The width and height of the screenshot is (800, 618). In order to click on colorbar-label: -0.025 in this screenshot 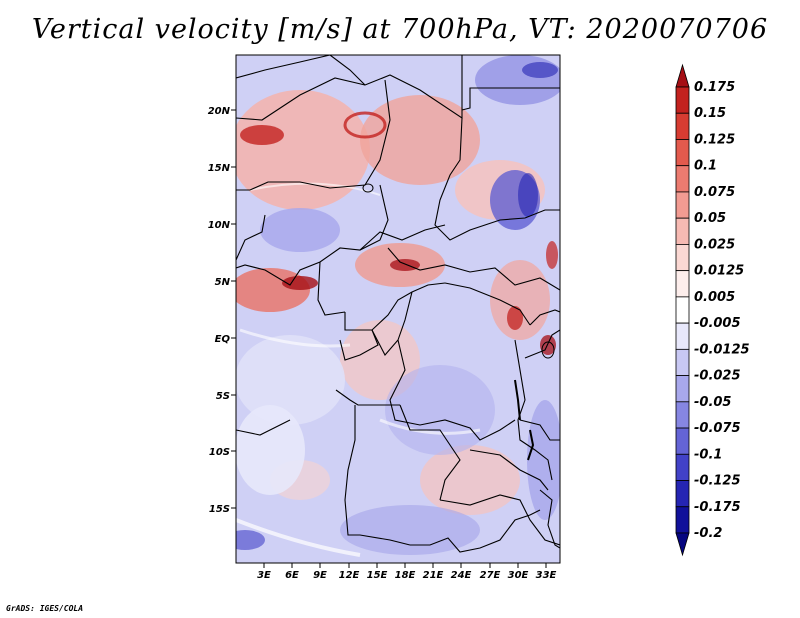, I will do `click(717, 376)`.